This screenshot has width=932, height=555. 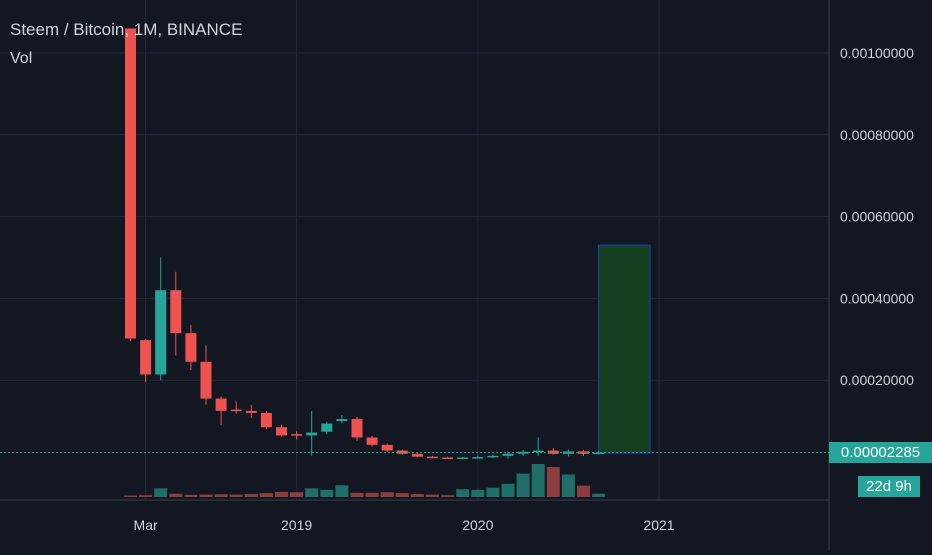 I want to click on symbol-title: Steem / Bitcoin, 1M, BINANCE, so click(x=126, y=29).